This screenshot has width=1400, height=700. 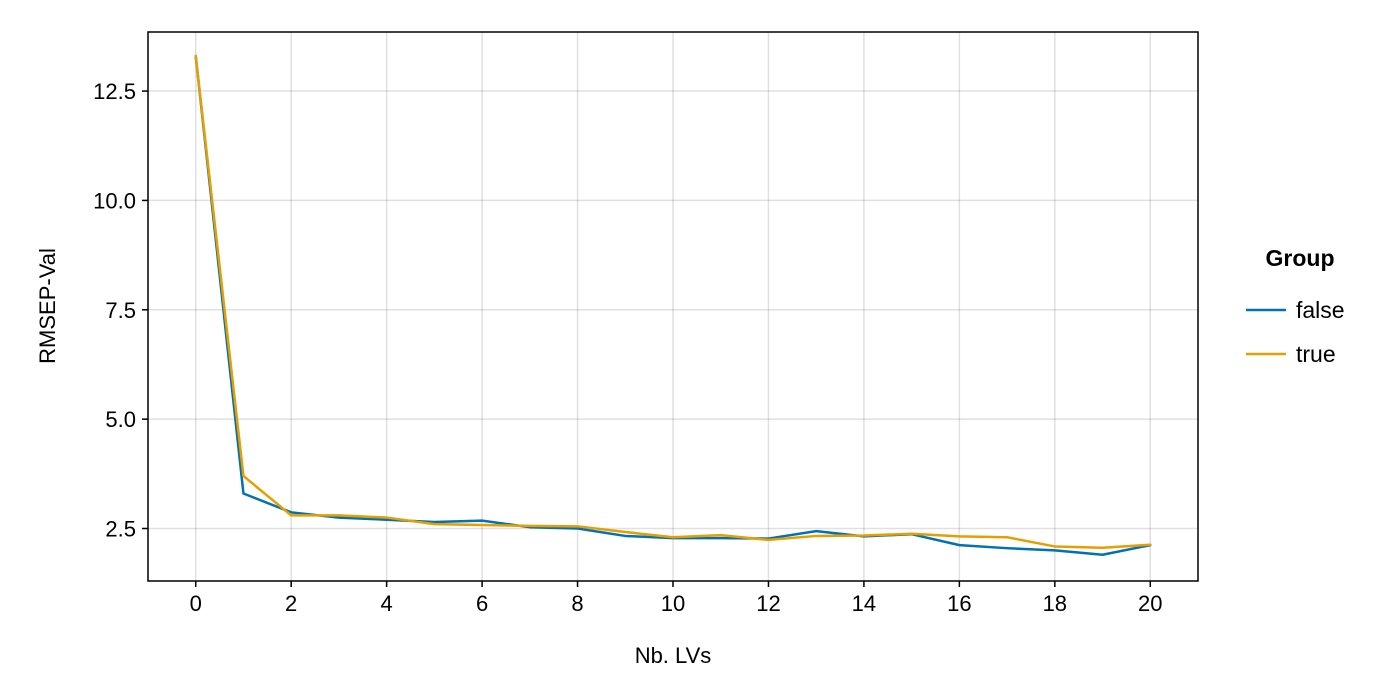 I want to click on x-tick-label: 16, so click(x=959, y=603).